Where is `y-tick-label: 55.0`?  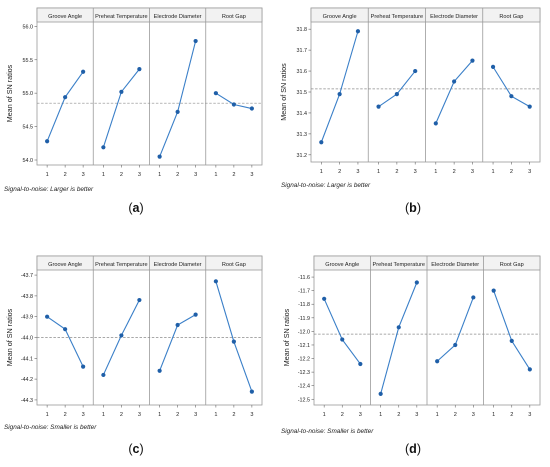
y-tick-label: 55.0 is located at coordinates (28, 94).